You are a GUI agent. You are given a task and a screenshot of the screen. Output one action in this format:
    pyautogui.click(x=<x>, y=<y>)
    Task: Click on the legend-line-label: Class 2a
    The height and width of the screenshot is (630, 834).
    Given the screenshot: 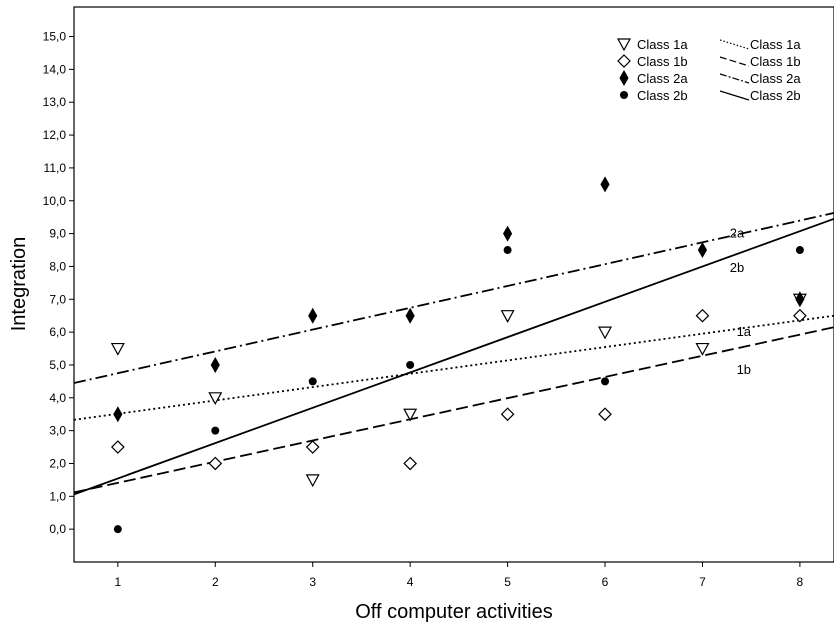 What is the action you would take?
    pyautogui.click(x=775, y=78)
    